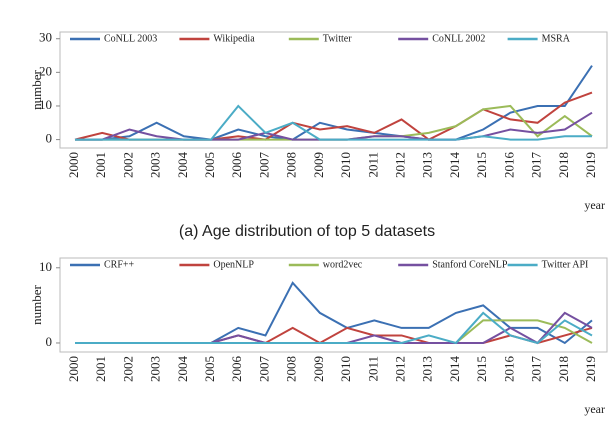  Describe the element at coordinates (343, 264) in the screenshot. I see `legend-label: word2vec` at that location.